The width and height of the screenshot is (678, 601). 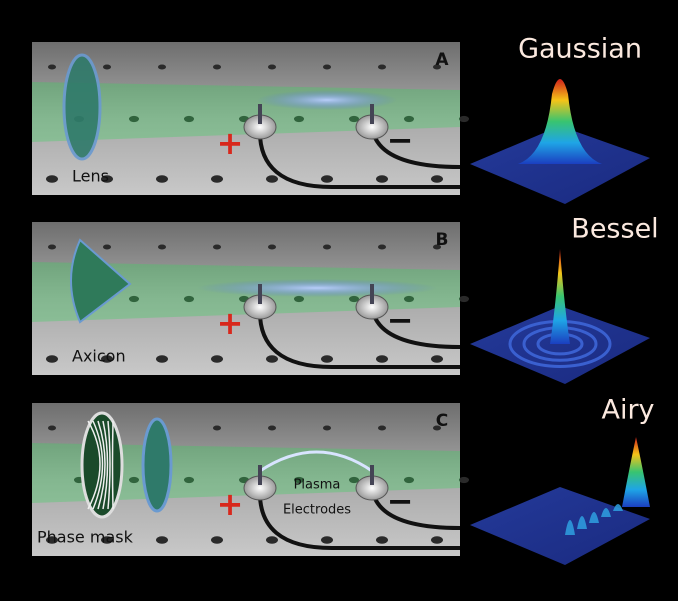 I want to click on panel-label: C, so click(x=442, y=421).